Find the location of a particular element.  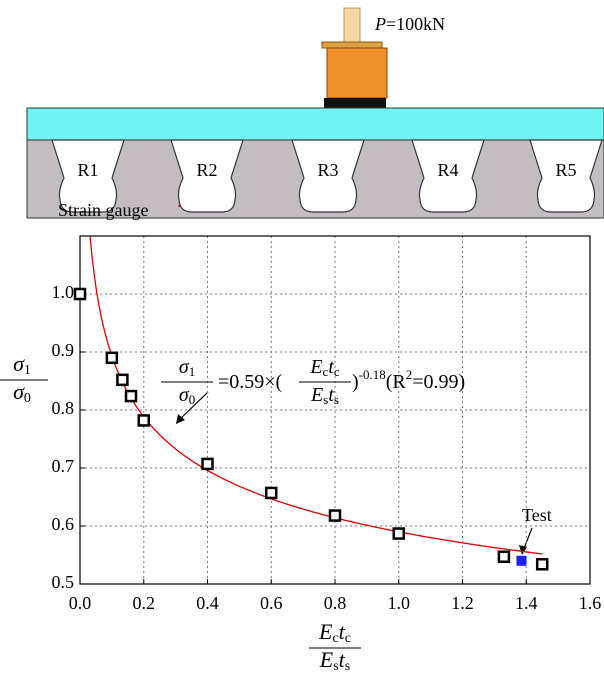

x-tick-label: 0.8 is located at coordinates (335, 603).